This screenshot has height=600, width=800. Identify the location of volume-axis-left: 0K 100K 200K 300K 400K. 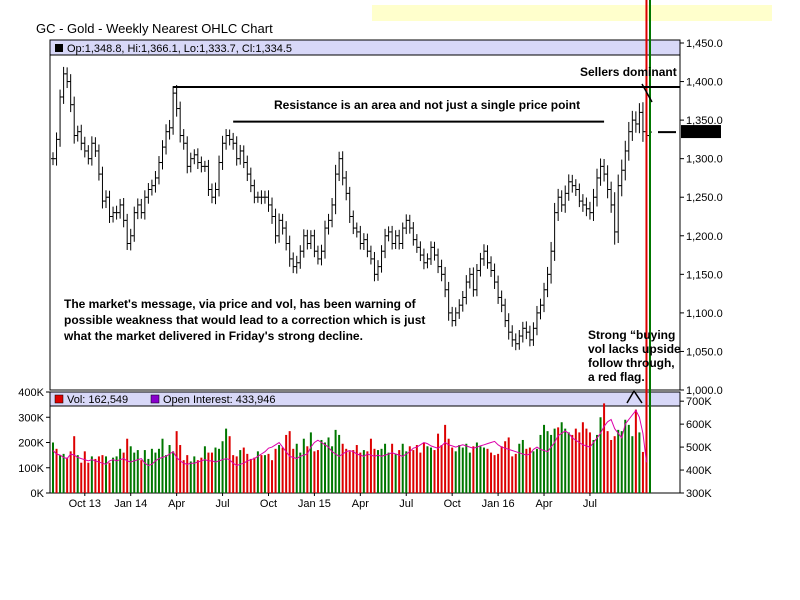
(34, 443).